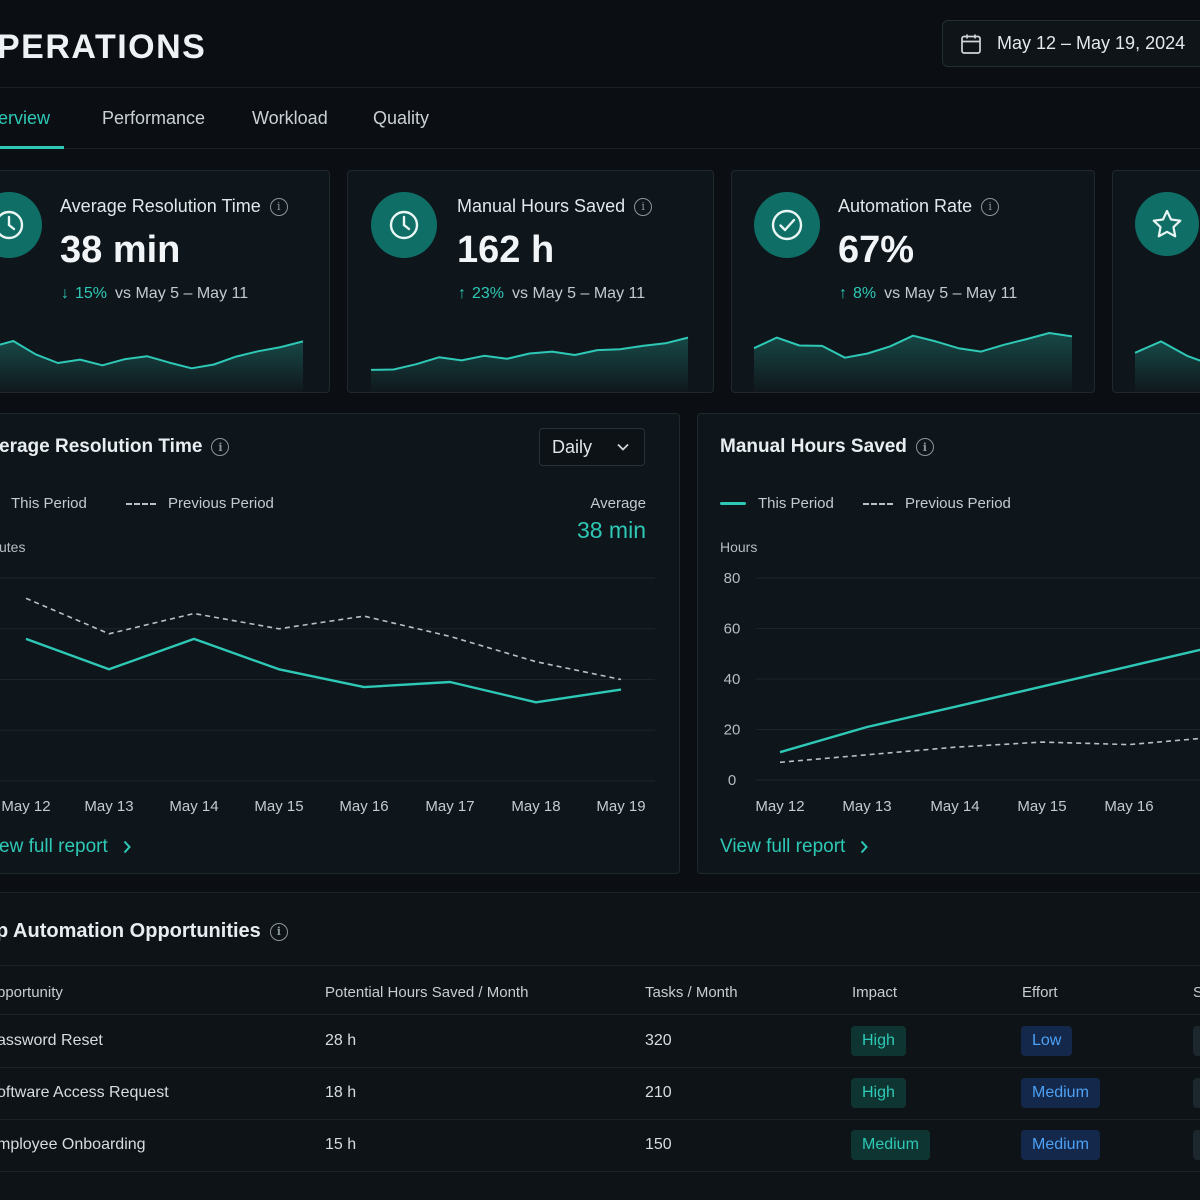  I want to click on view-full-report-link: ew full report, so click(66, 847).